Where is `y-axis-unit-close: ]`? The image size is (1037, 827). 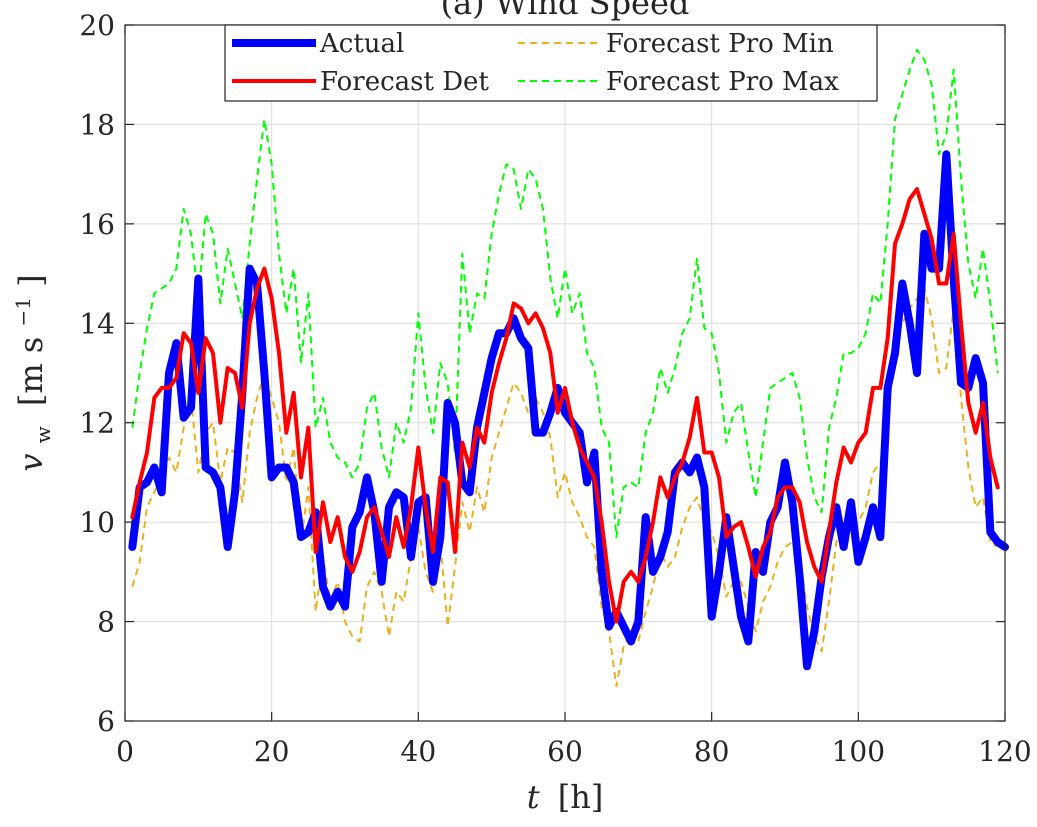
y-axis-unit-close: ] is located at coordinates (31, 280).